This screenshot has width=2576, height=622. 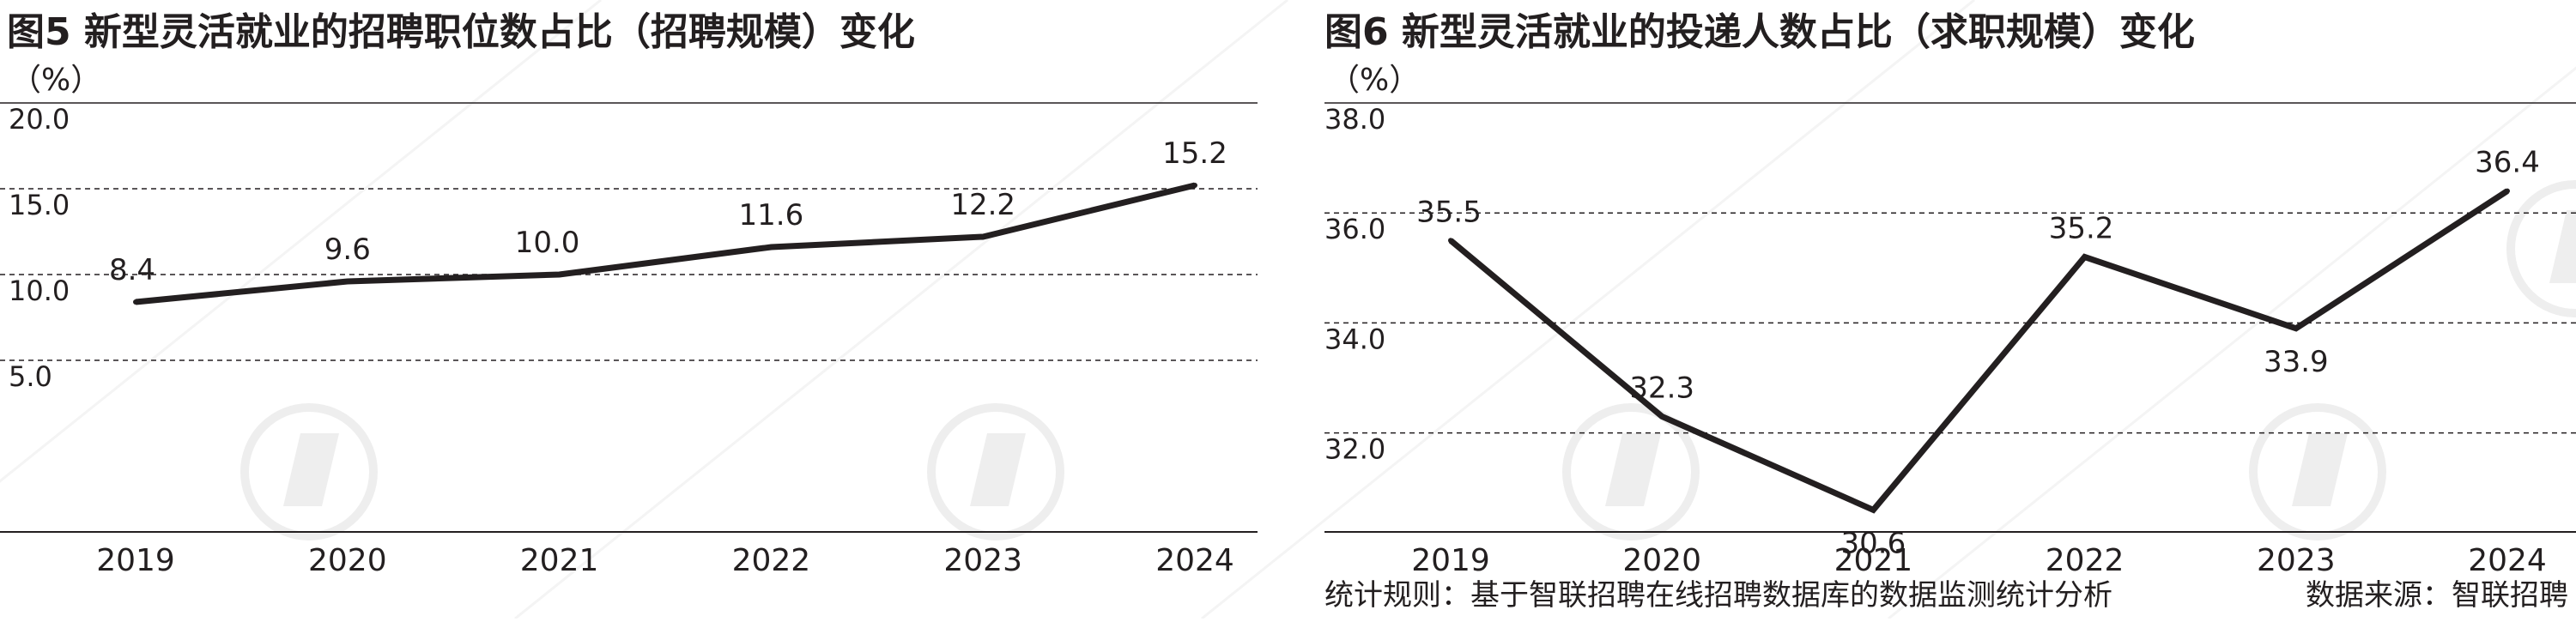 What do you see at coordinates (2437, 595) in the screenshot?
I see `footer-source: 数据来源：智联招聘` at bounding box center [2437, 595].